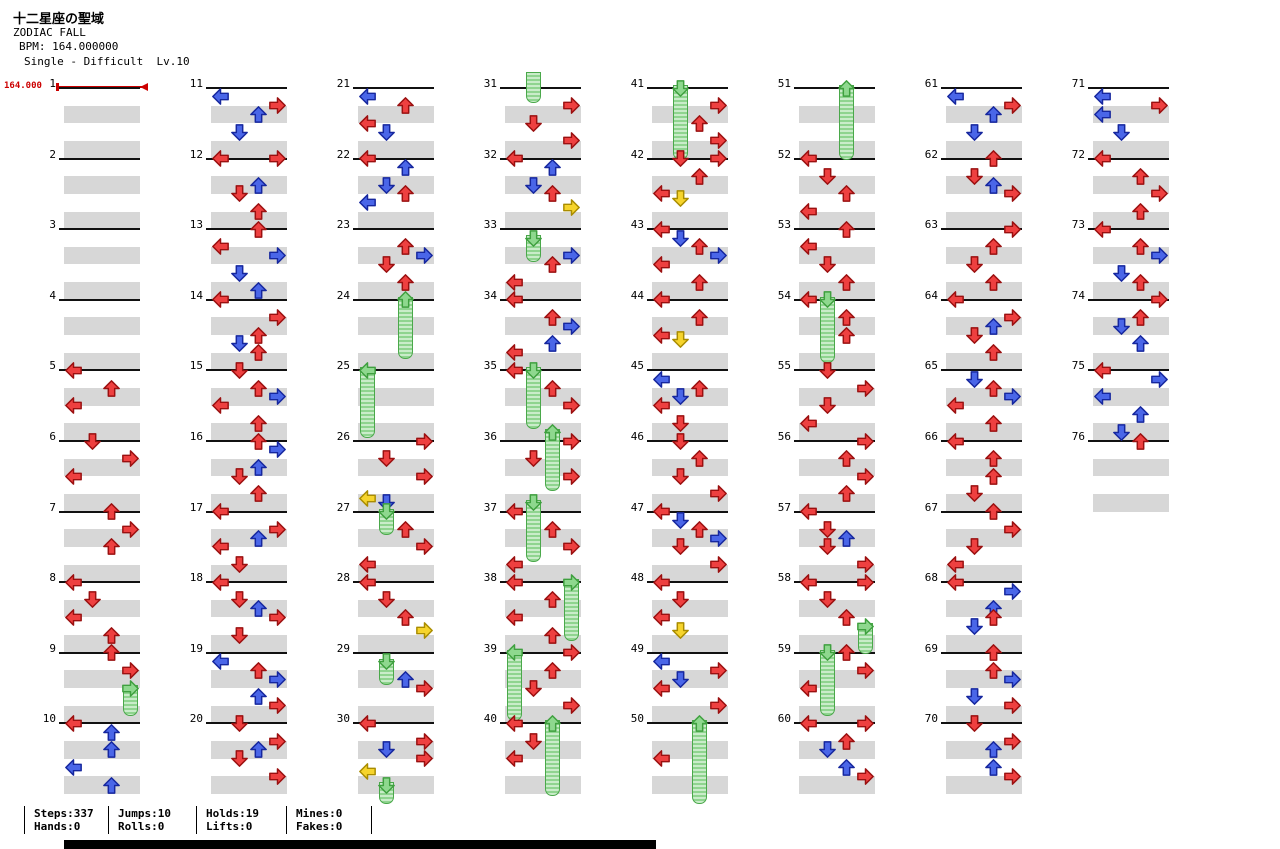  What do you see at coordinates (107, 61) in the screenshot?
I see `difficulty-label: Single - Difficult Lv.10` at bounding box center [107, 61].